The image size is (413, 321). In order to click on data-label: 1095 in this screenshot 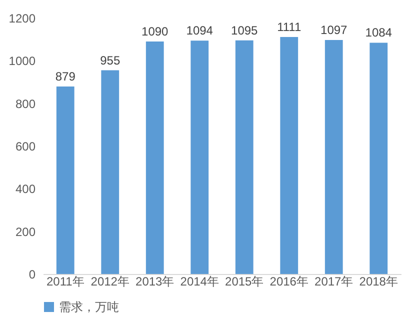, I will do `click(244, 30)`.